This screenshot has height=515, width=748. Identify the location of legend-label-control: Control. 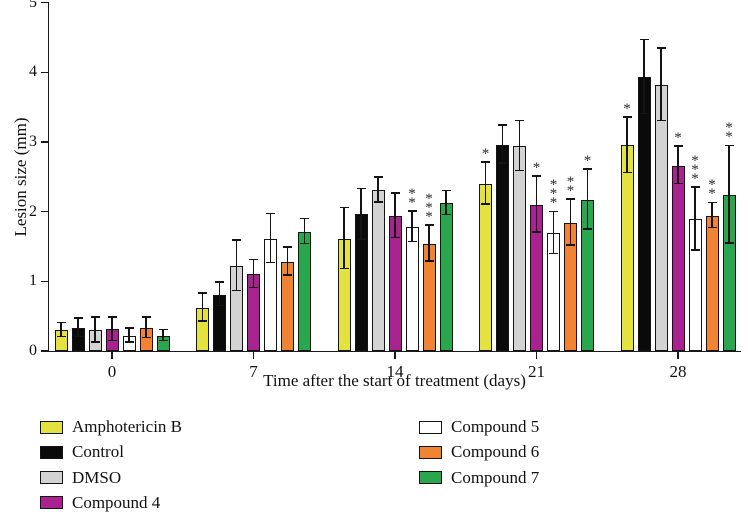
(98, 452).